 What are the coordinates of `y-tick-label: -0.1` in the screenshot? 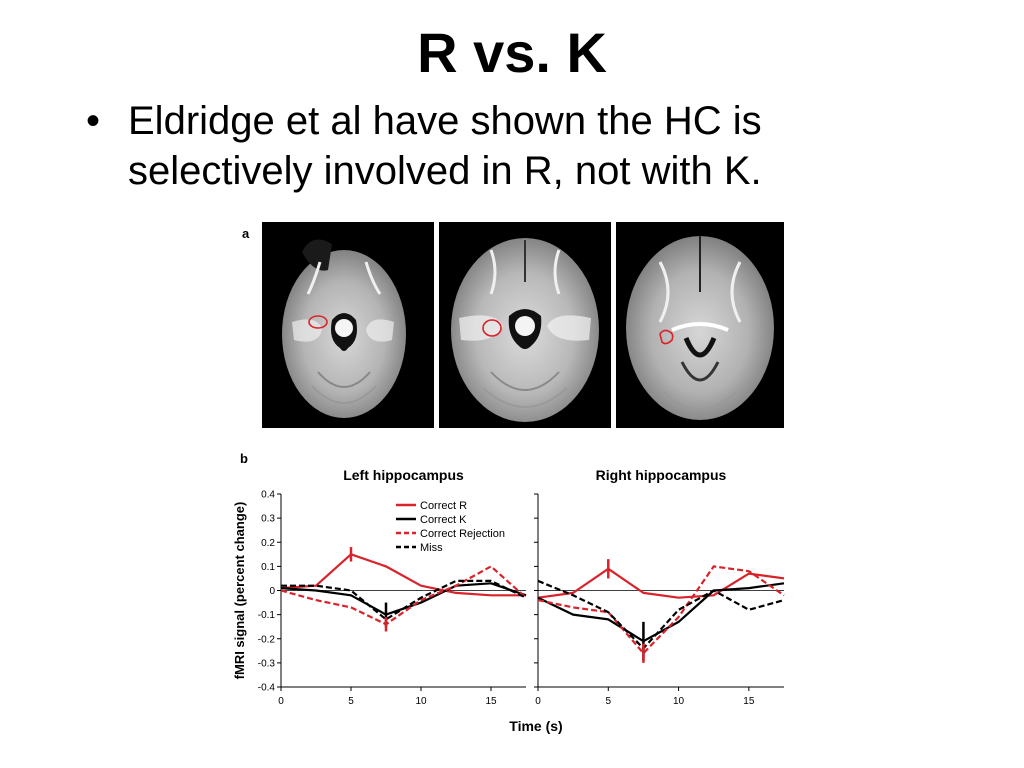 It's located at (267, 615).